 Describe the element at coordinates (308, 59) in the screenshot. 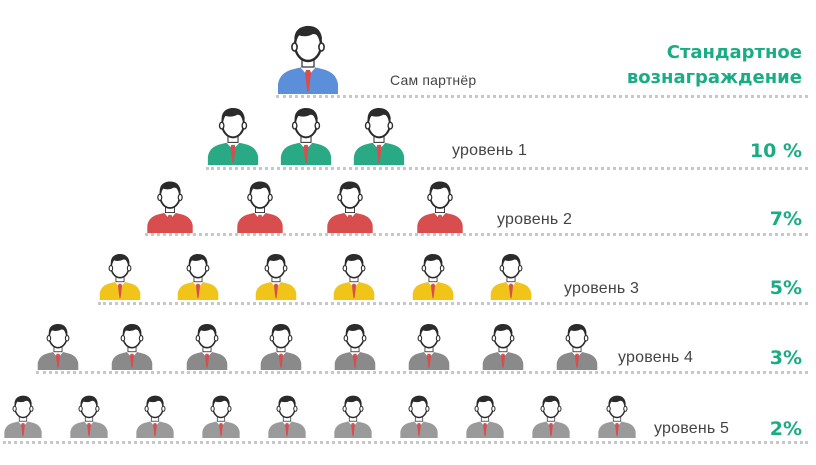

I see `partner-person-icon` at that location.